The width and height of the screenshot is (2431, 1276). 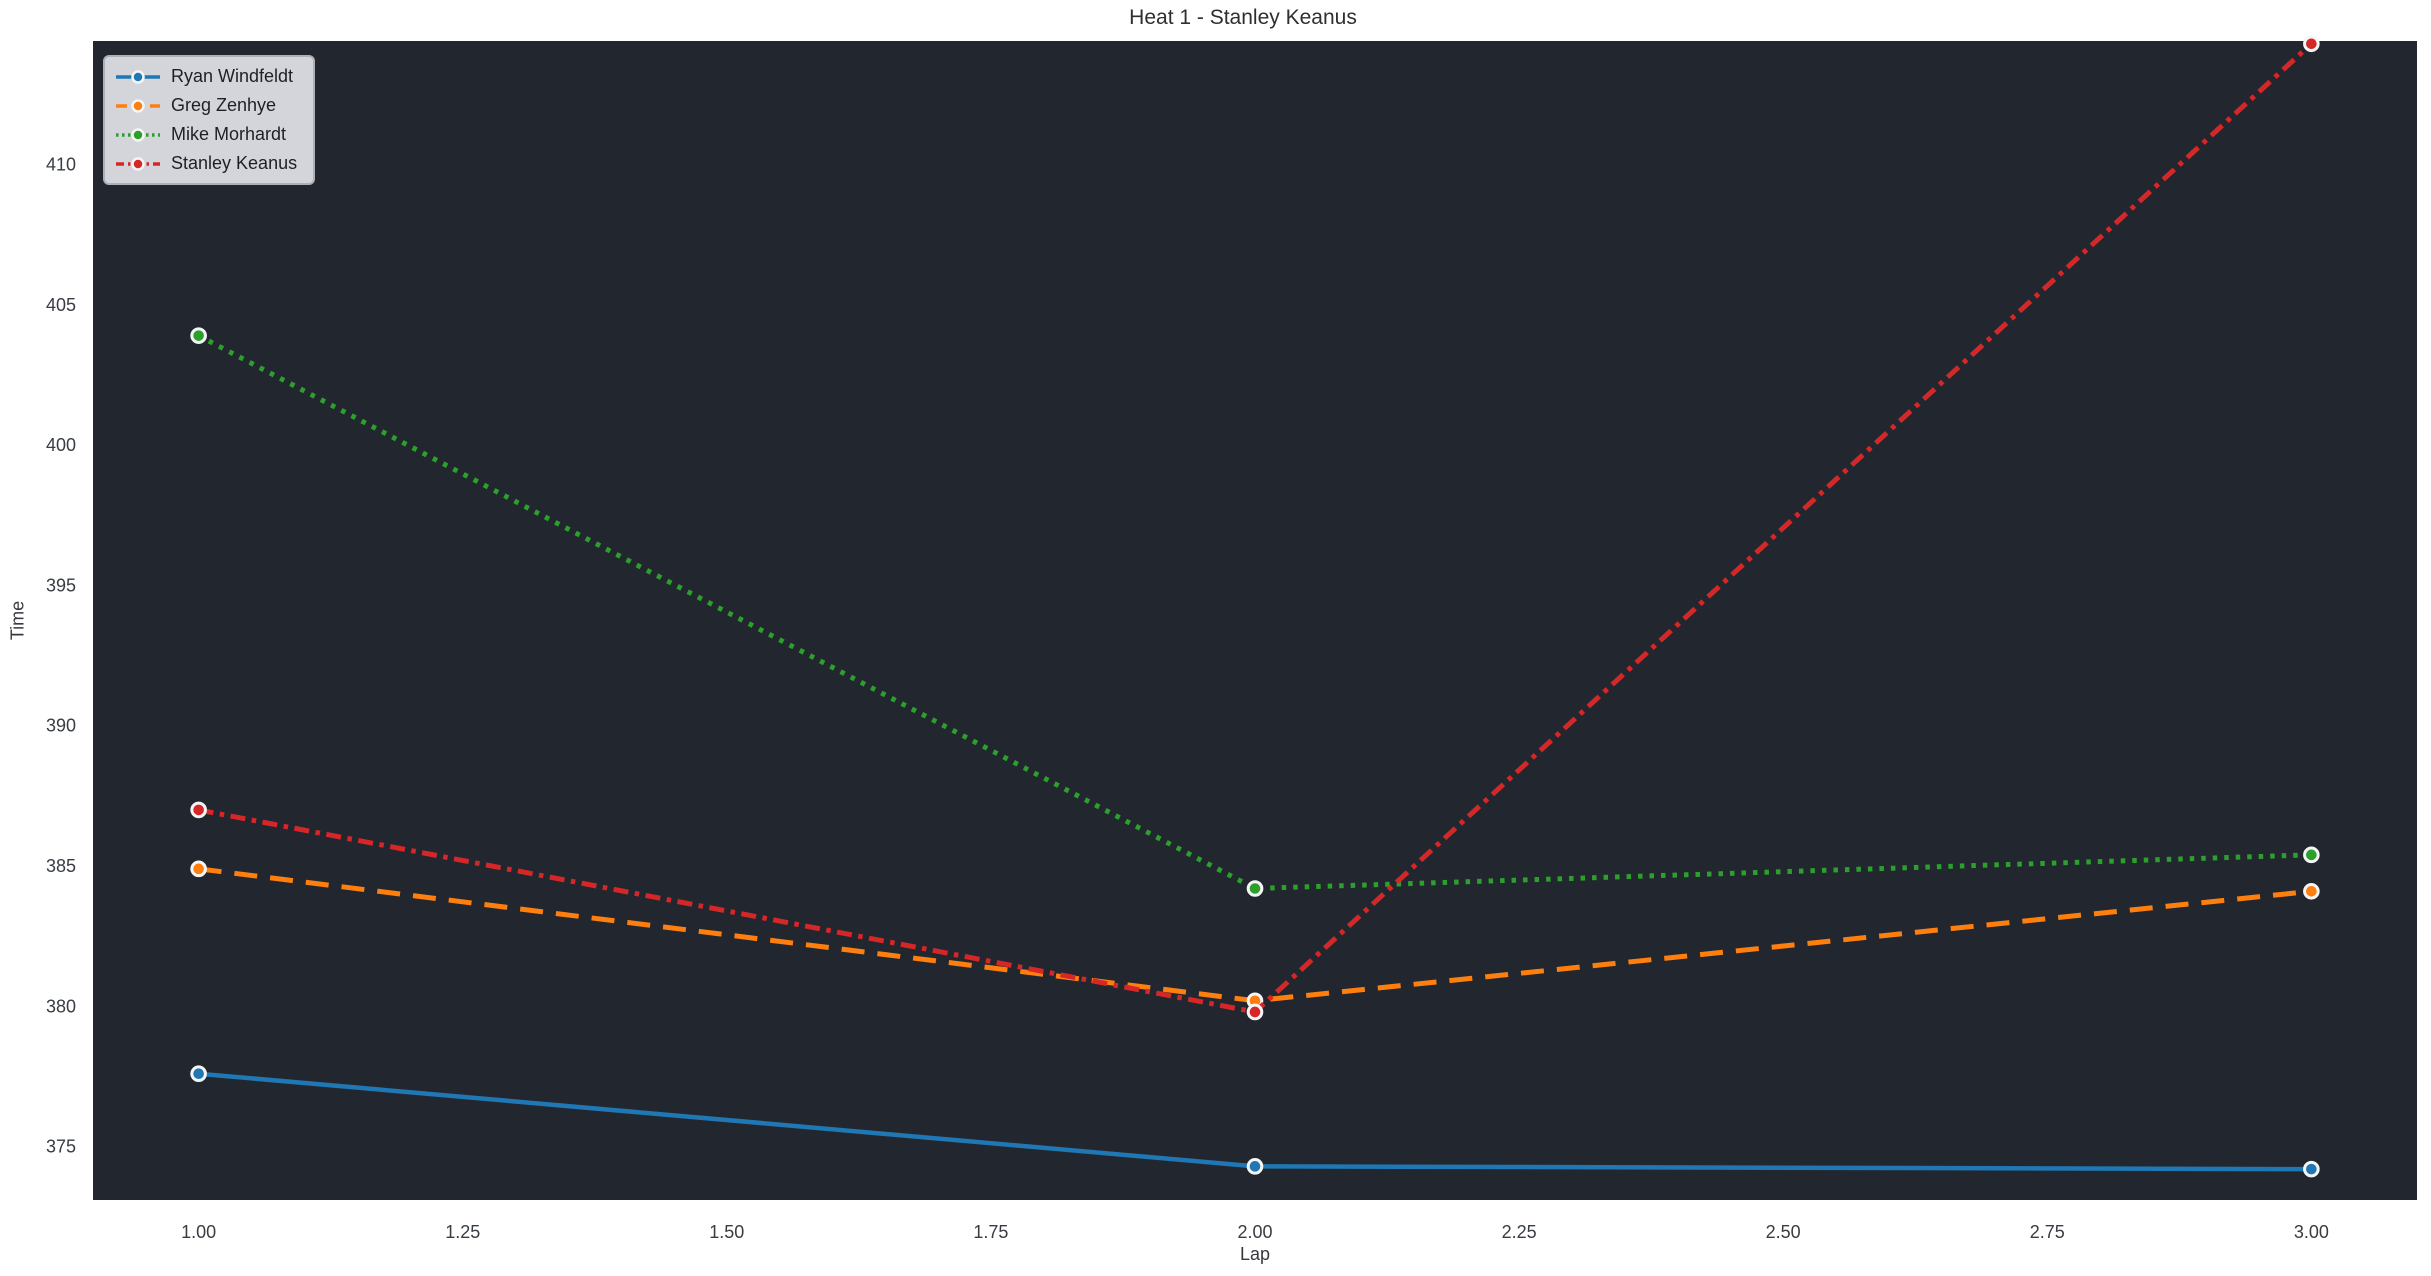 What do you see at coordinates (726, 1232) in the screenshot?
I see `x-tick-label: 1.50` at bounding box center [726, 1232].